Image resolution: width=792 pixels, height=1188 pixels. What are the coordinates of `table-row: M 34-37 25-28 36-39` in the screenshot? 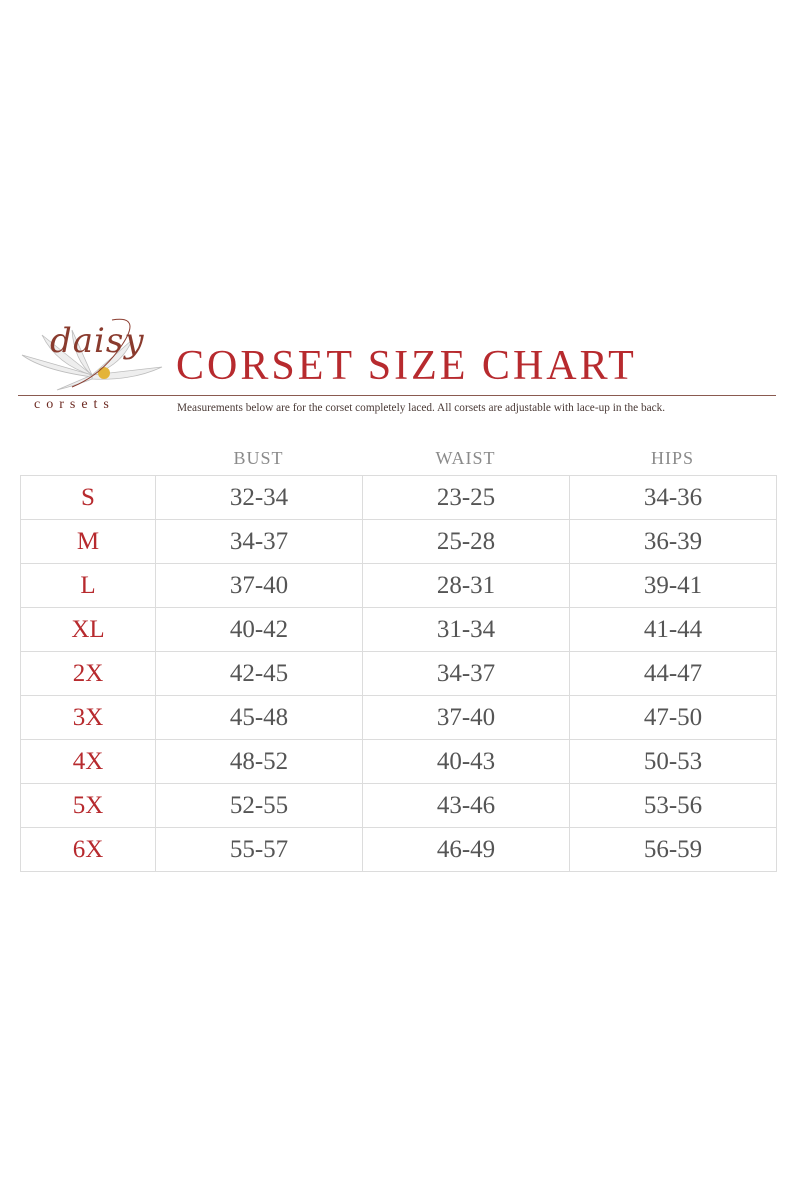 It's located at (398, 541).